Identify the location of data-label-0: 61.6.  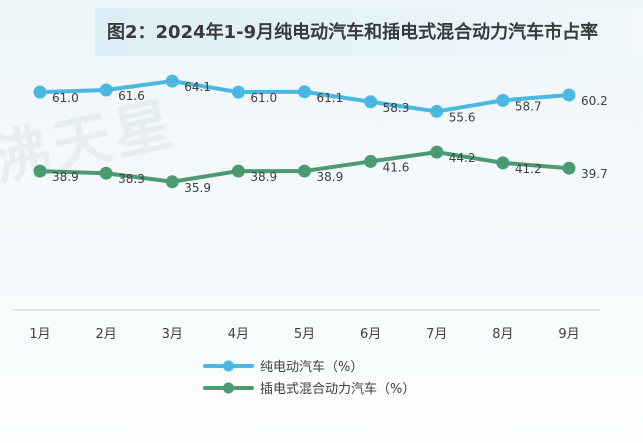
(131, 96).